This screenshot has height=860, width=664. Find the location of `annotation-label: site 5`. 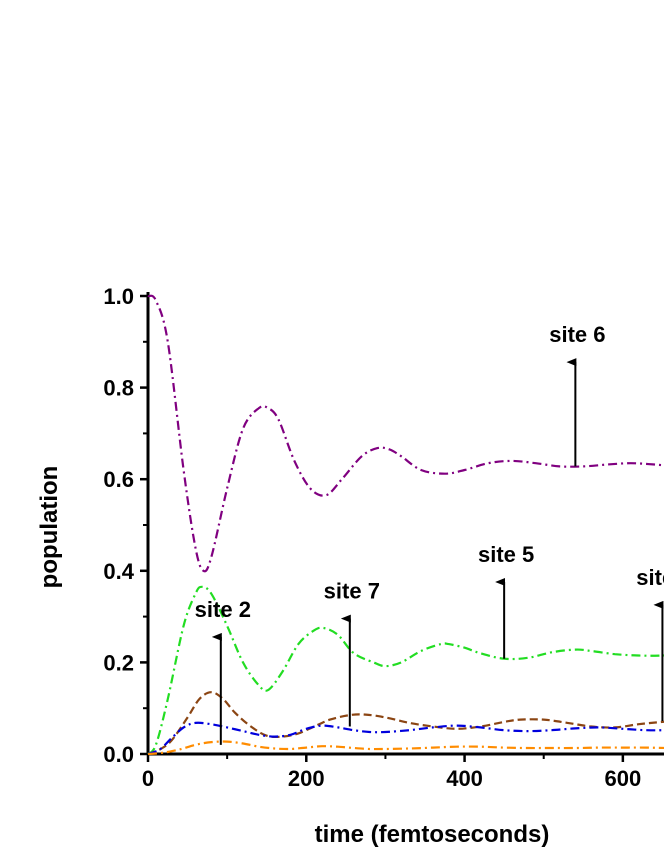

annotation-label: site 5 is located at coordinates (506, 554).